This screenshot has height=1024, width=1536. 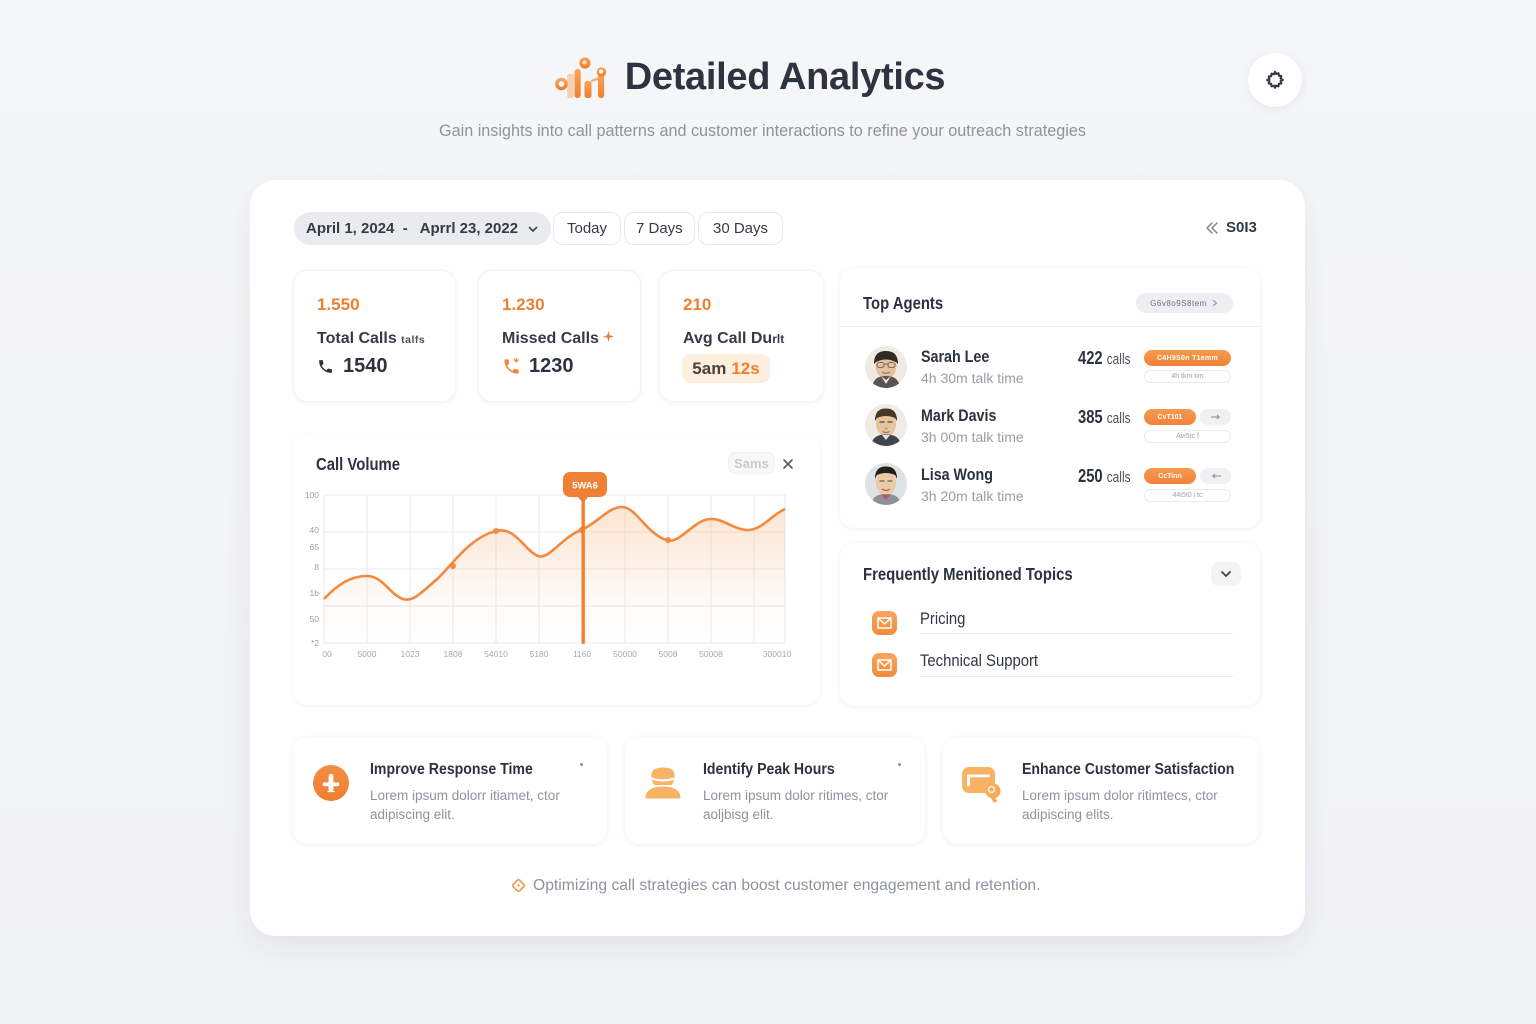 What do you see at coordinates (315, 530) in the screenshot?
I see `svg-text: 40` at bounding box center [315, 530].